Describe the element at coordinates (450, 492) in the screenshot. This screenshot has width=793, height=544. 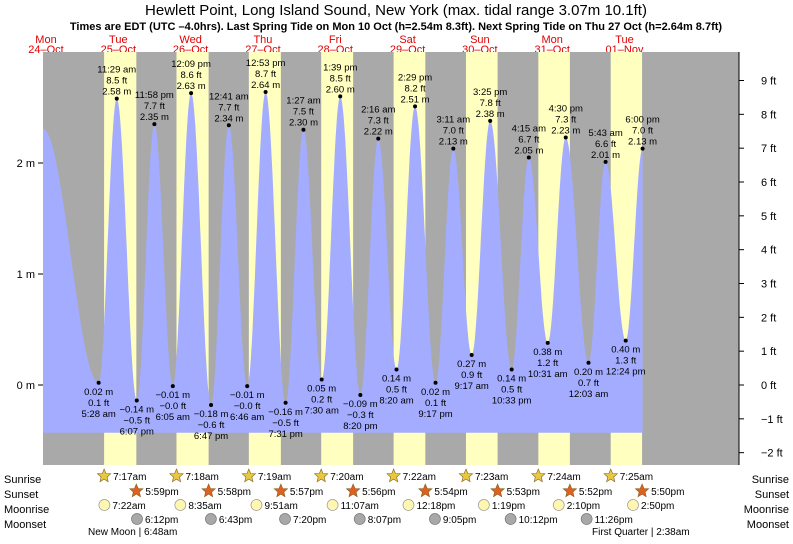
I see `sunset-time: 5:54pm` at that location.